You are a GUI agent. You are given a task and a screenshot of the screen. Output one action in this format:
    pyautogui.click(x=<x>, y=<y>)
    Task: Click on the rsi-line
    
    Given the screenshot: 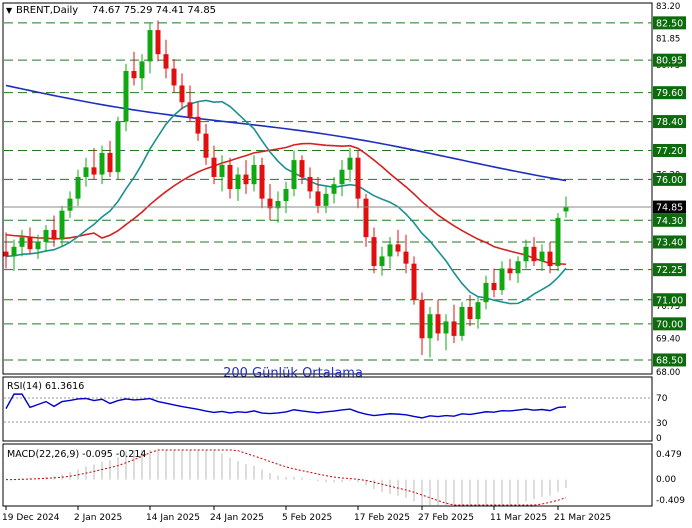 What is the action you would take?
    pyautogui.click(x=286, y=406)
    